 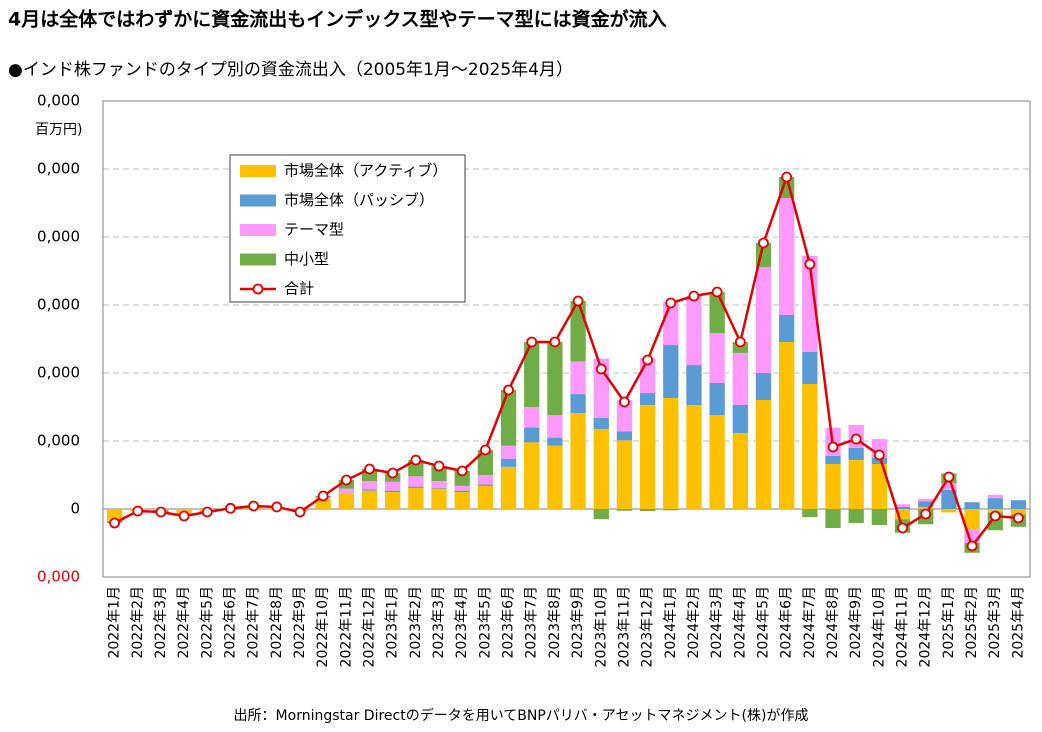 What do you see at coordinates (763, 622) in the screenshot?
I see `x-tick-label: 2024年5月` at bounding box center [763, 622].